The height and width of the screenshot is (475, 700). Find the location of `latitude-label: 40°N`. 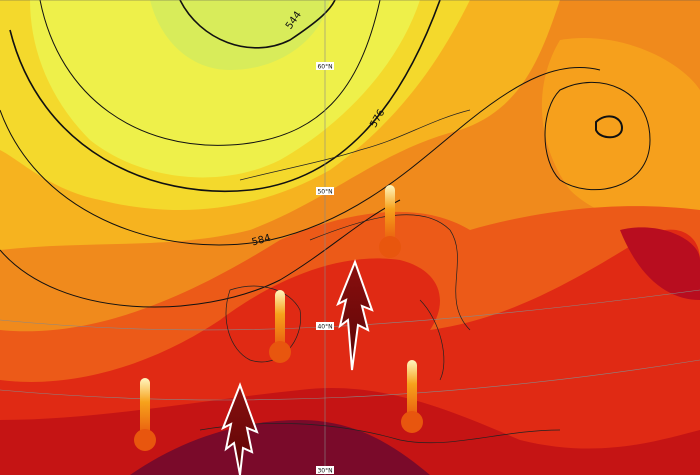

latitude-label: 40°N is located at coordinates (324, 327).